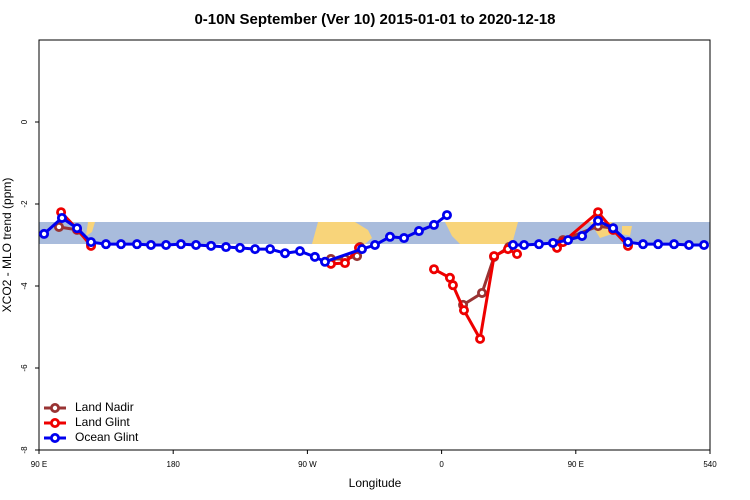 Image resolution: width=750 pixels, height=500 pixels. Describe the element at coordinates (102, 422) in the screenshot. I see `legend-label: Land Glint` at that location.